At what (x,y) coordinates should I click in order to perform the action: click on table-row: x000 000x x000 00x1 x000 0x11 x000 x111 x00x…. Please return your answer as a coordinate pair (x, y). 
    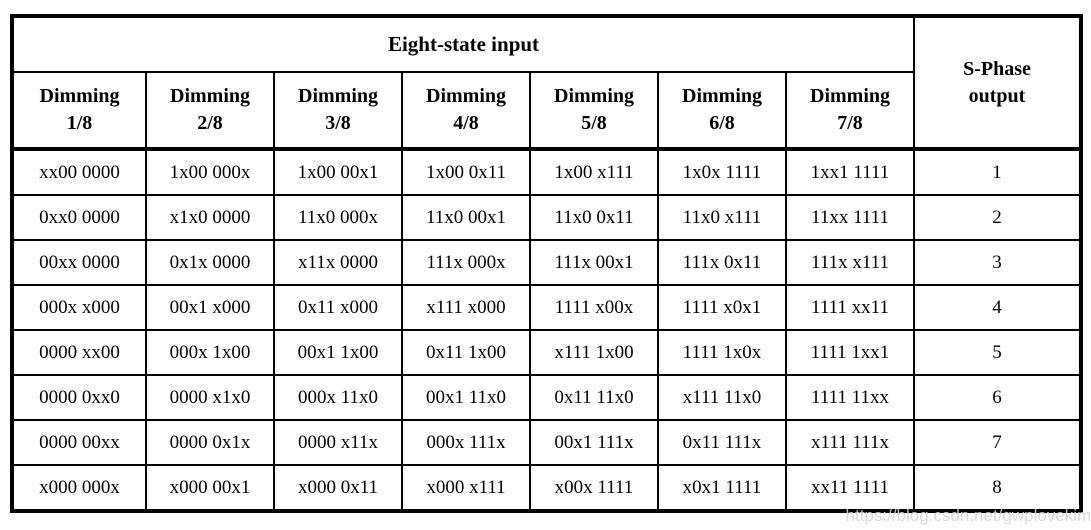
    Looking at the image, I should click on (546, 488).